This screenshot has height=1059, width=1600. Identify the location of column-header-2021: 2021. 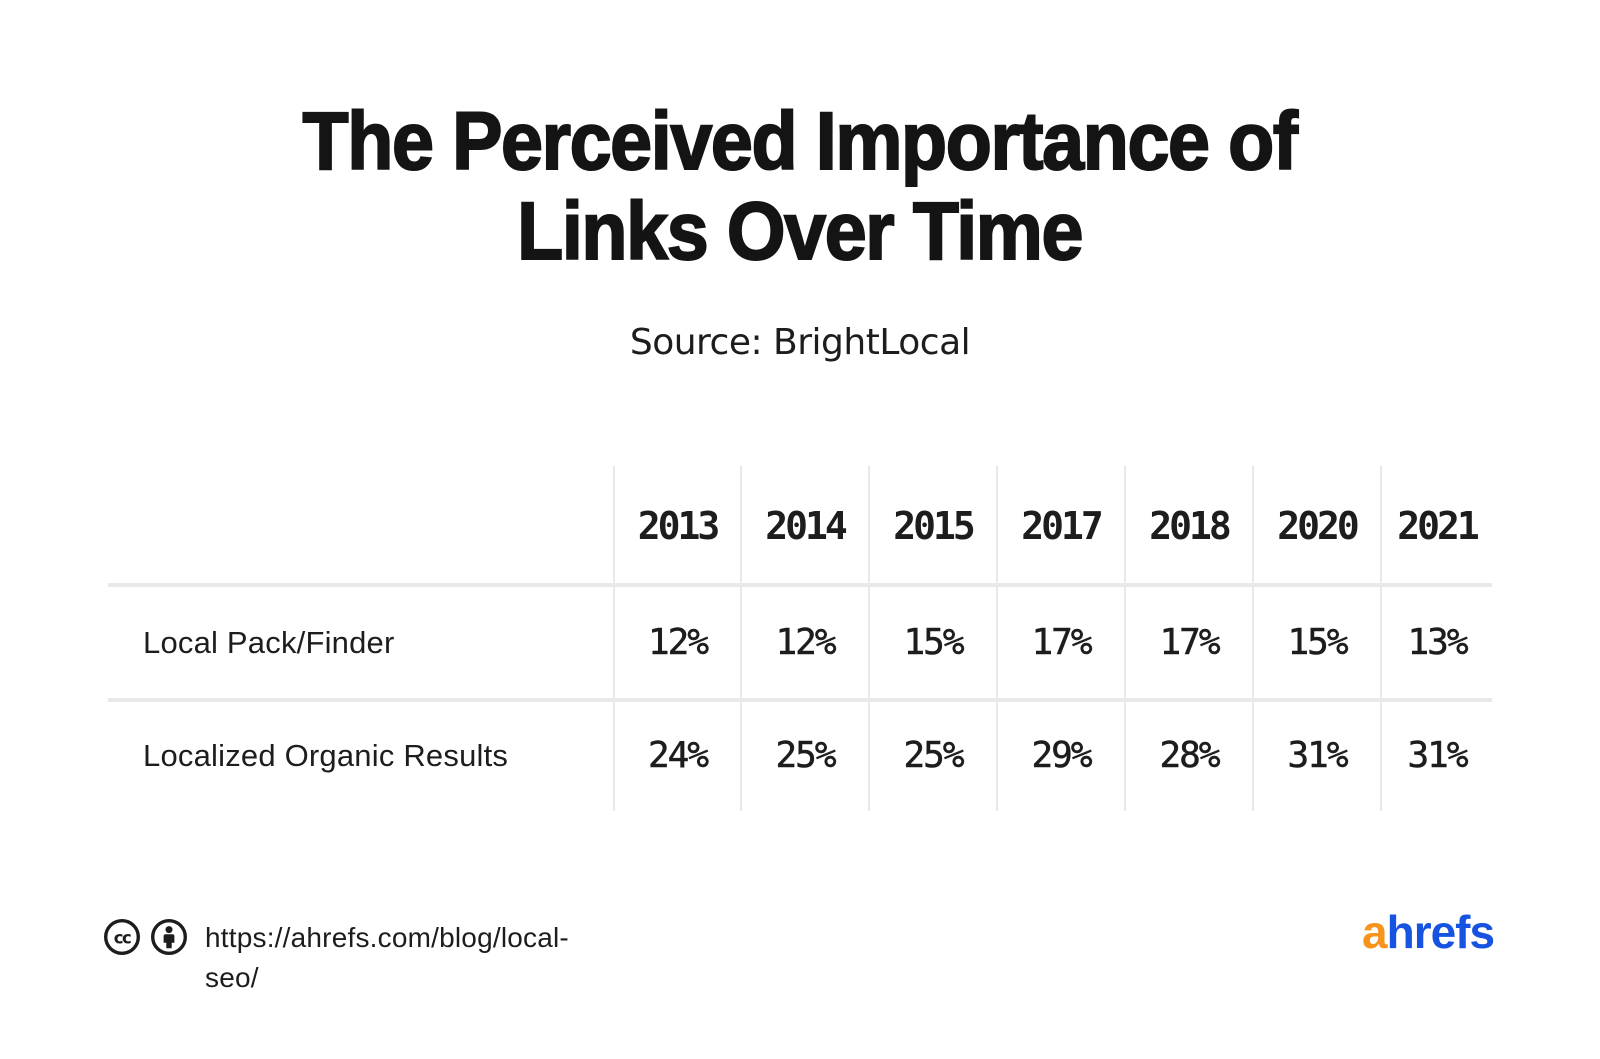
(1436, 525).